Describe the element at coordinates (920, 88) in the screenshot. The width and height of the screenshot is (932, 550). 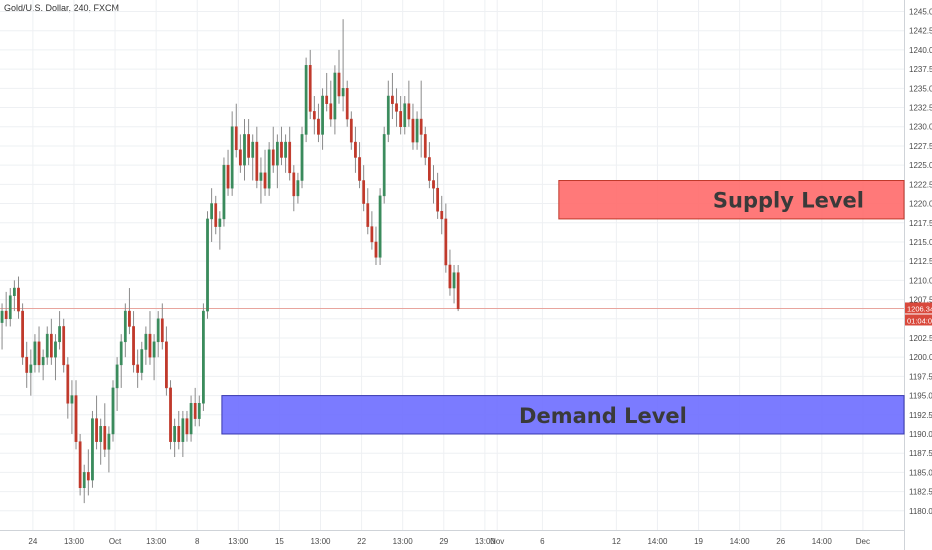
I see `y-tick-label: 1235.00` at that location.